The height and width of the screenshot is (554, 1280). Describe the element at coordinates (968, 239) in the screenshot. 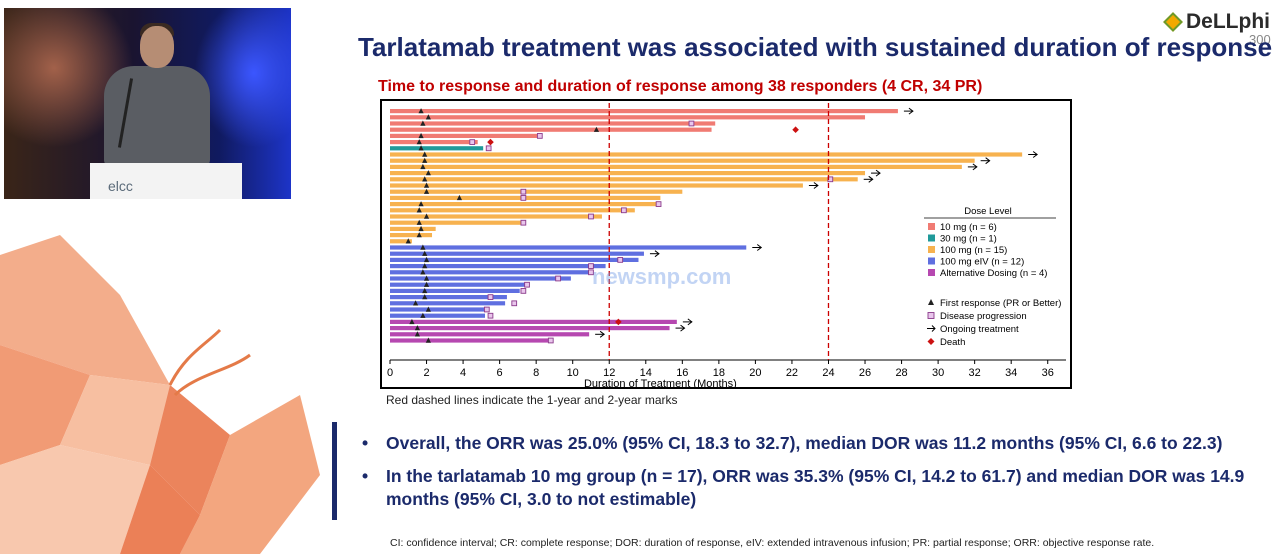

I see `legend-label: 30 mg (n = 1)` at that location.